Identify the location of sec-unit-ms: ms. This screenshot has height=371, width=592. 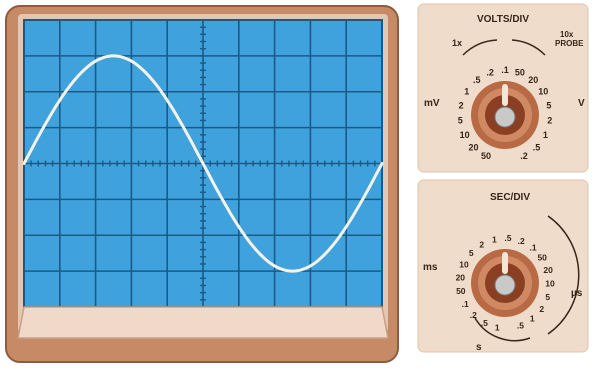
(430, 267).